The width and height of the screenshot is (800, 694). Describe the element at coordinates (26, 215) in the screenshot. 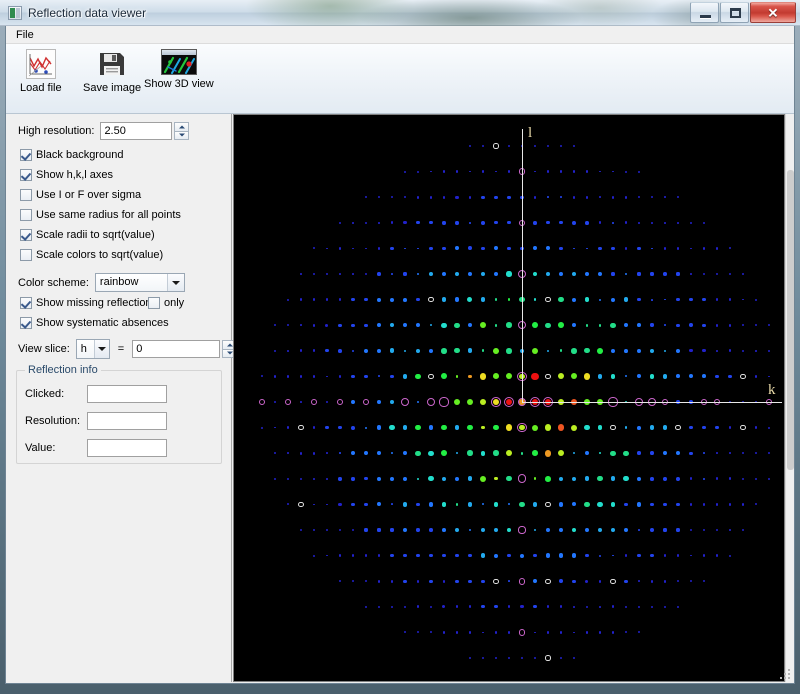

I see `checkbox-use-same-radius-box` at that location.